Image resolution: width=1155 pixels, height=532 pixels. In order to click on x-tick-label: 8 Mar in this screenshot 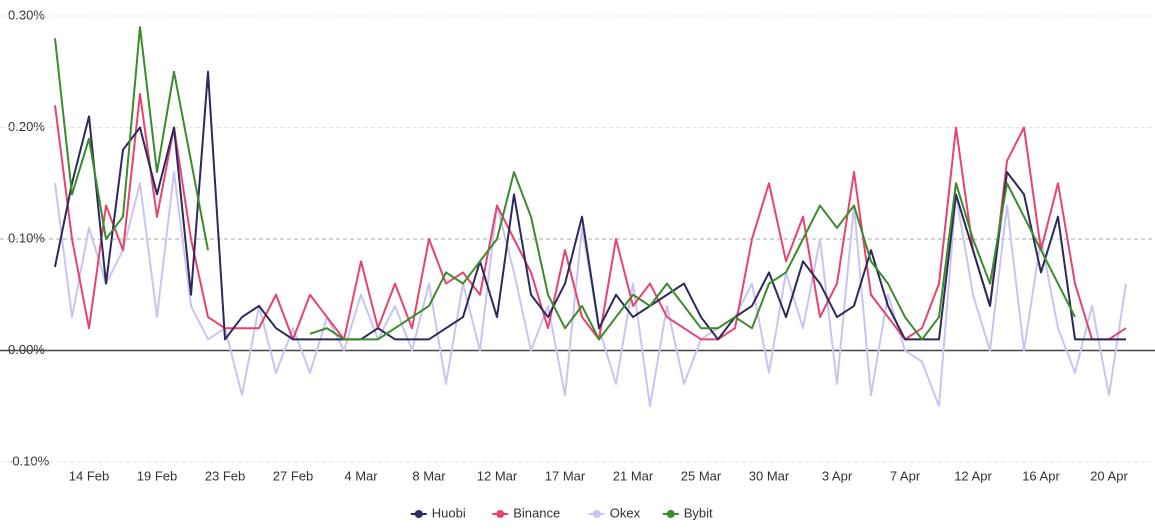, I will do `click(429, 475)`.